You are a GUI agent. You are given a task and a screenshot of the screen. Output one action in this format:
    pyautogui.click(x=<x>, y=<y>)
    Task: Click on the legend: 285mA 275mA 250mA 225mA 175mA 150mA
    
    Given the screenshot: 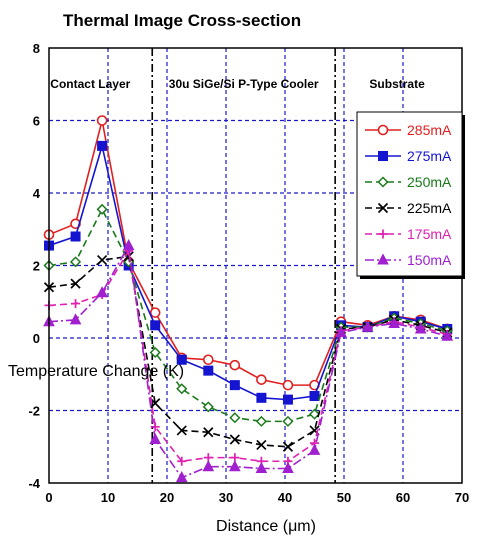 What is the action you would take?
    pyautogui.click(x=410, y=195)
    